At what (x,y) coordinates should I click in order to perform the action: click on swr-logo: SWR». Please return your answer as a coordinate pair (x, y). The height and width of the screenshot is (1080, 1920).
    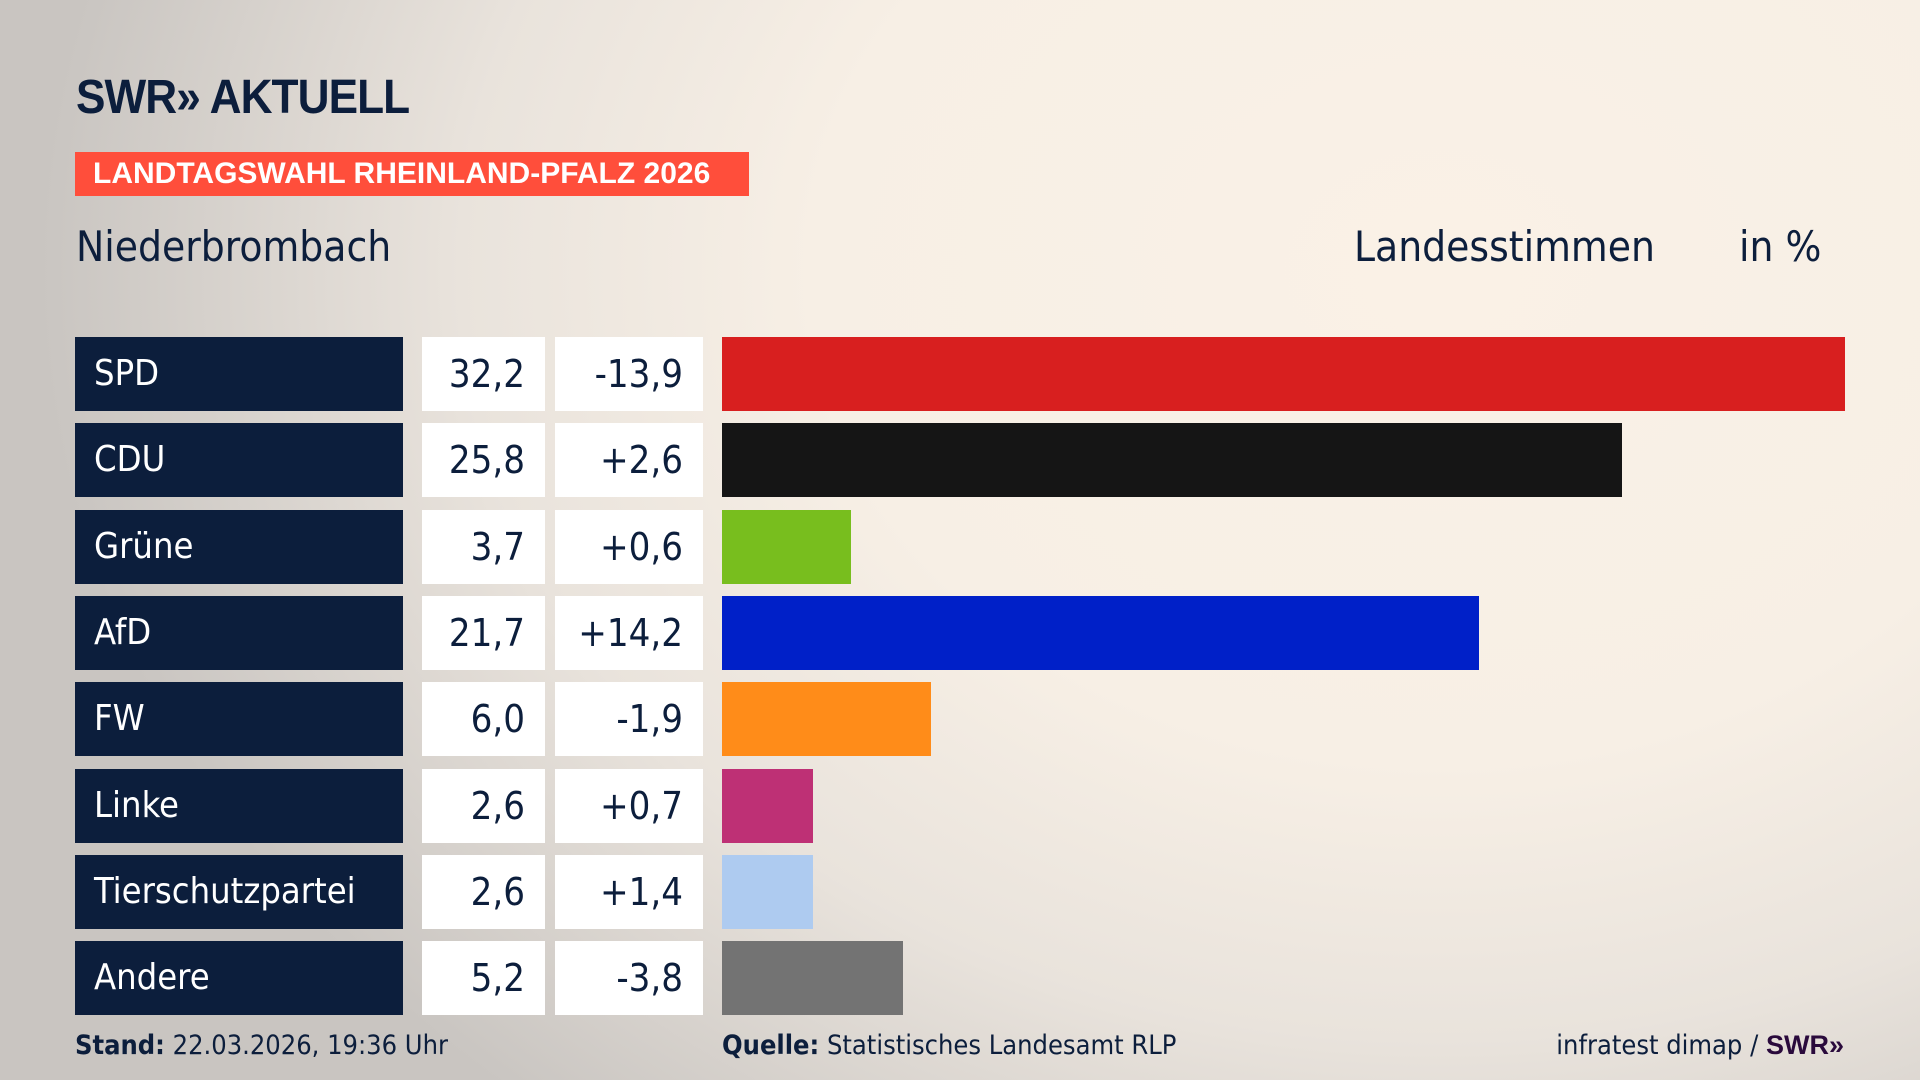
    Looking at the image, I should click on (1804, 1045).